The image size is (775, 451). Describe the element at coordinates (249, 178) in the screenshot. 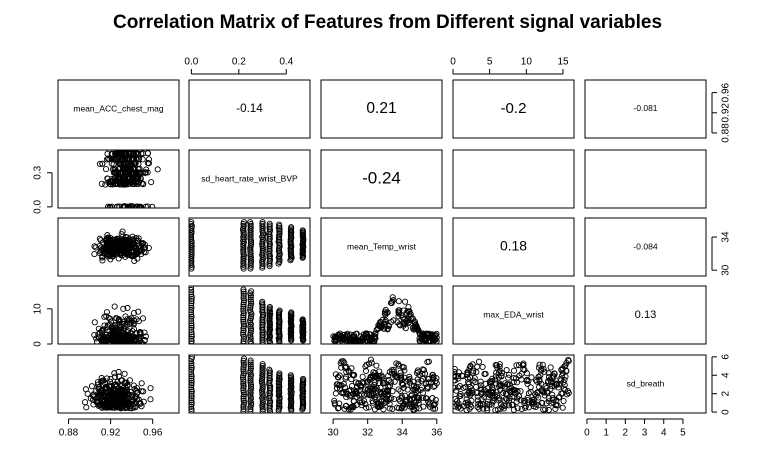

I see `diagonal-label-sd-heart-rate-wrist-BVP: sd_heart_rate_wrist_BVP` at that location.